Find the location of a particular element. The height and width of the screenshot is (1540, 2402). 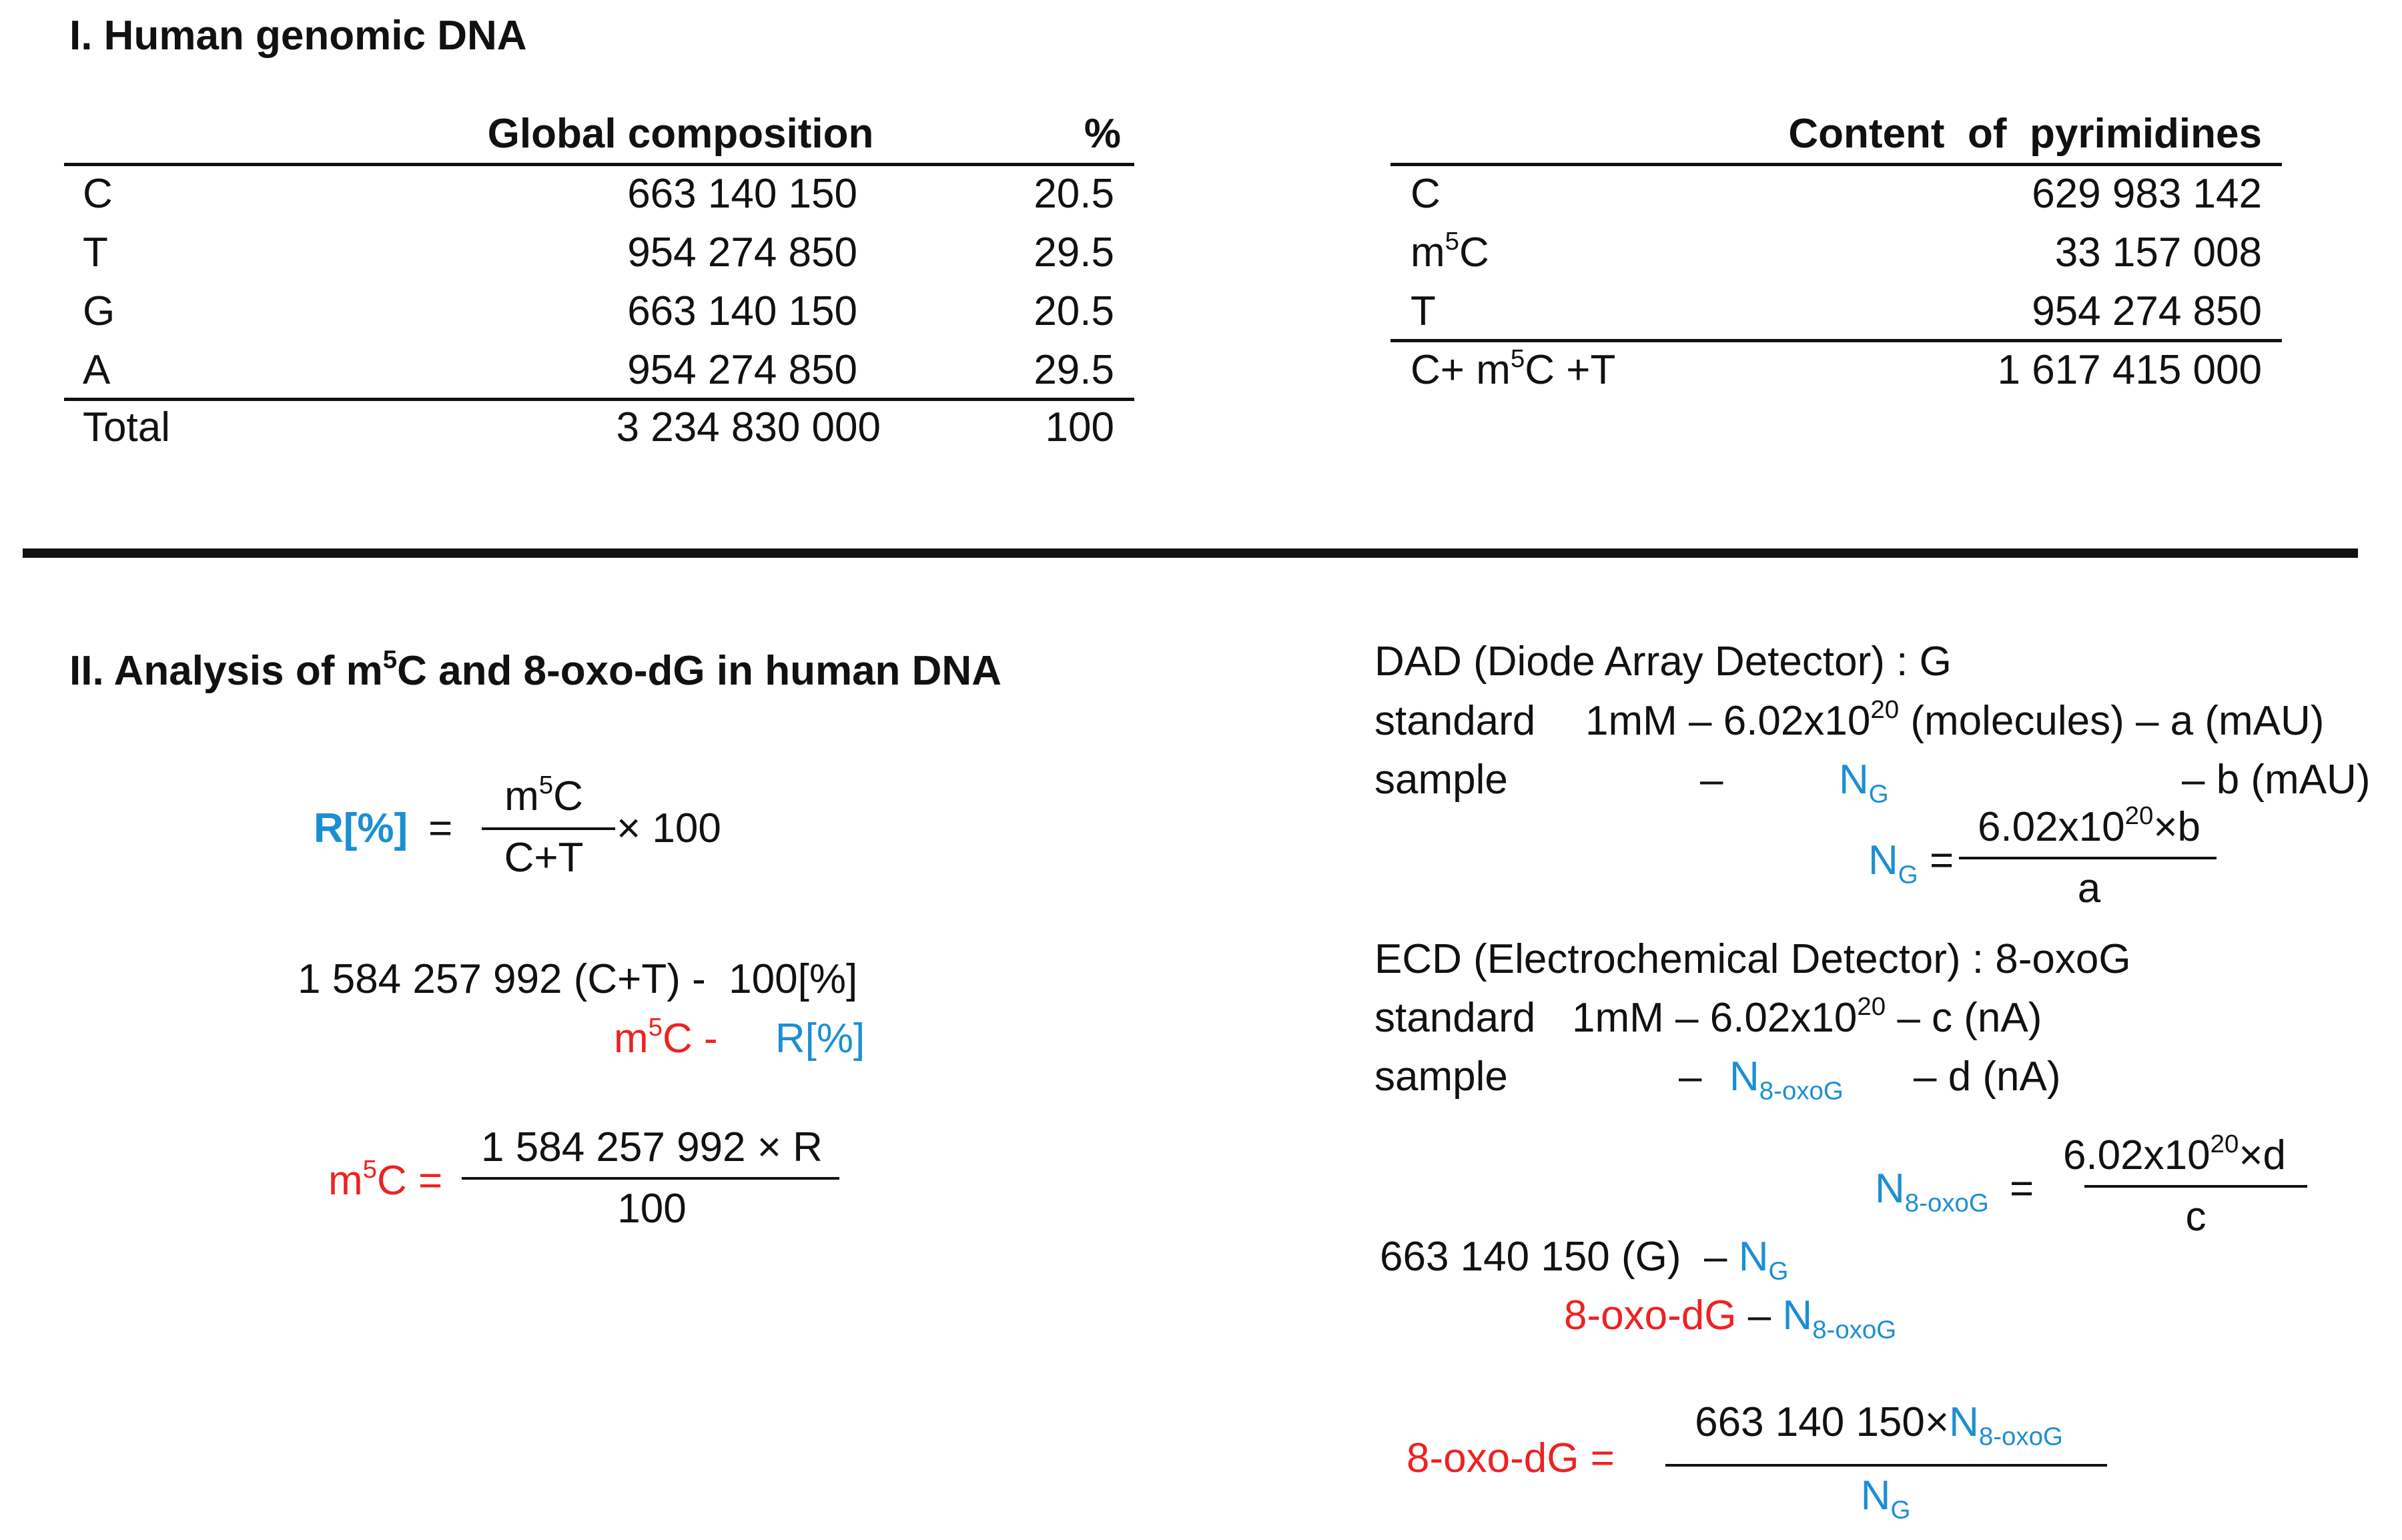

table2-total-label: C+ m5C +T is located at coordinates (1513, 370).